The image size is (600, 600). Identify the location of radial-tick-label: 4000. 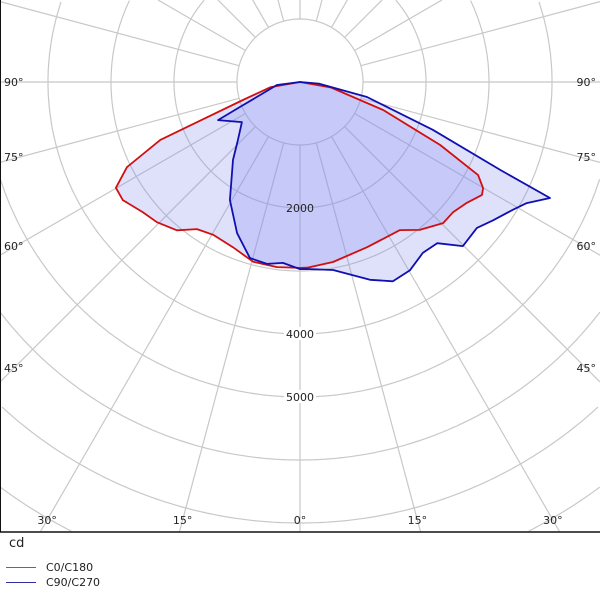
(300, 334).